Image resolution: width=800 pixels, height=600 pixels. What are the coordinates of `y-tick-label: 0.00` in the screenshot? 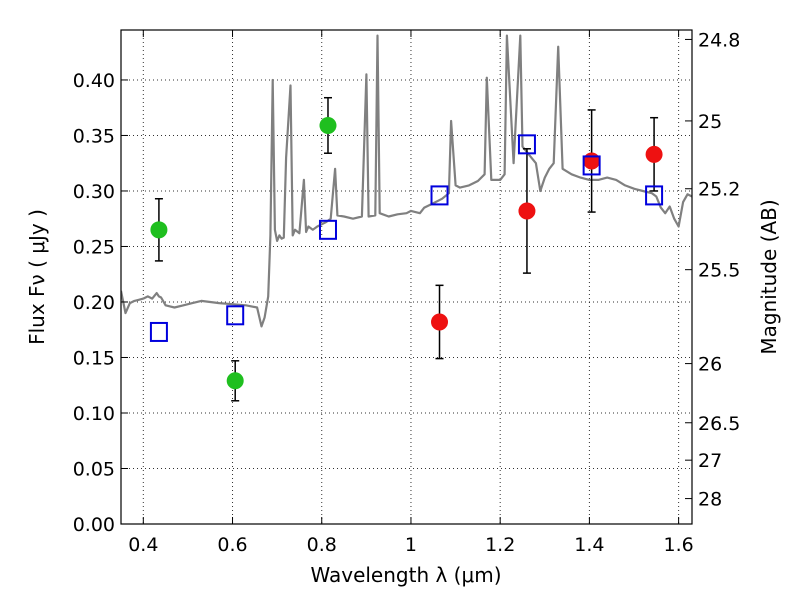 It's located at (94, 525).